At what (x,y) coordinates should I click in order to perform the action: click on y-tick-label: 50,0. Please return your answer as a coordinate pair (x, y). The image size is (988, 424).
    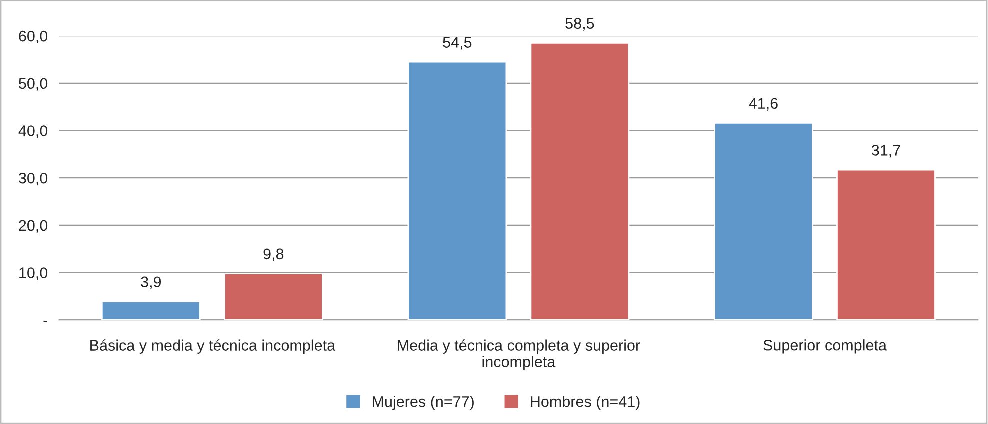
    Looking at the image, I should click on (33, 84).